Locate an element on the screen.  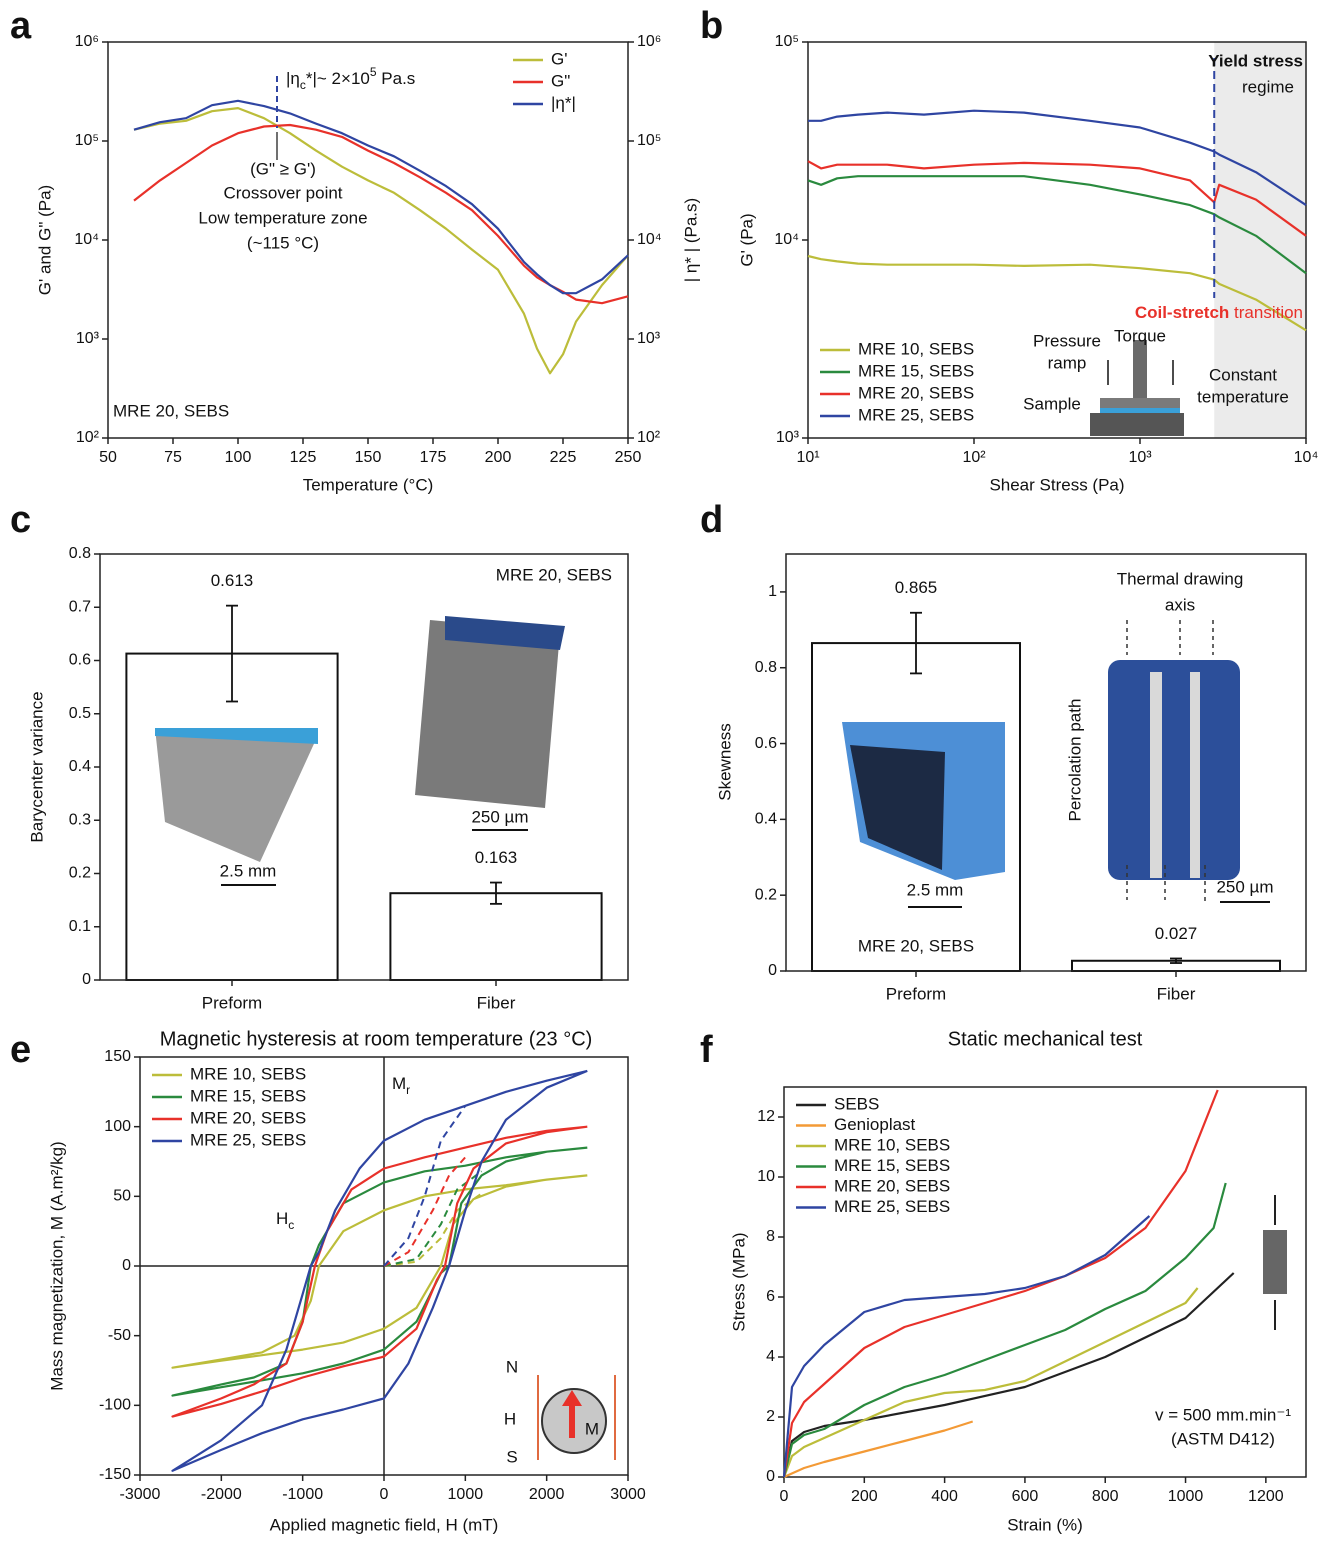
x-tick-label: -2000 is located at coordinates (221, 1494).